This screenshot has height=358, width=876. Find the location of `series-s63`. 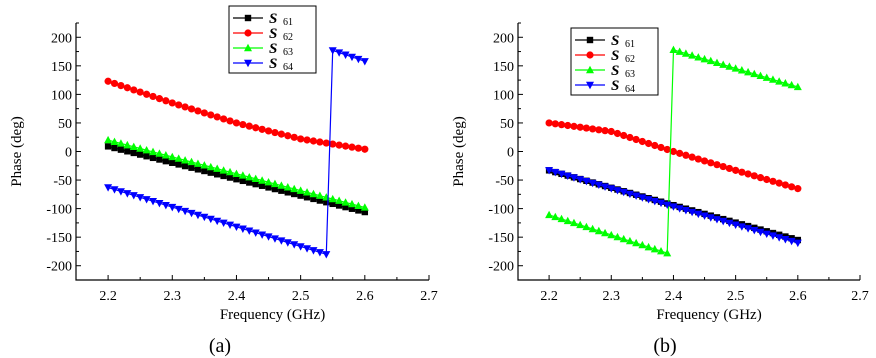

series-s63 is located at coordinates (236, 173).